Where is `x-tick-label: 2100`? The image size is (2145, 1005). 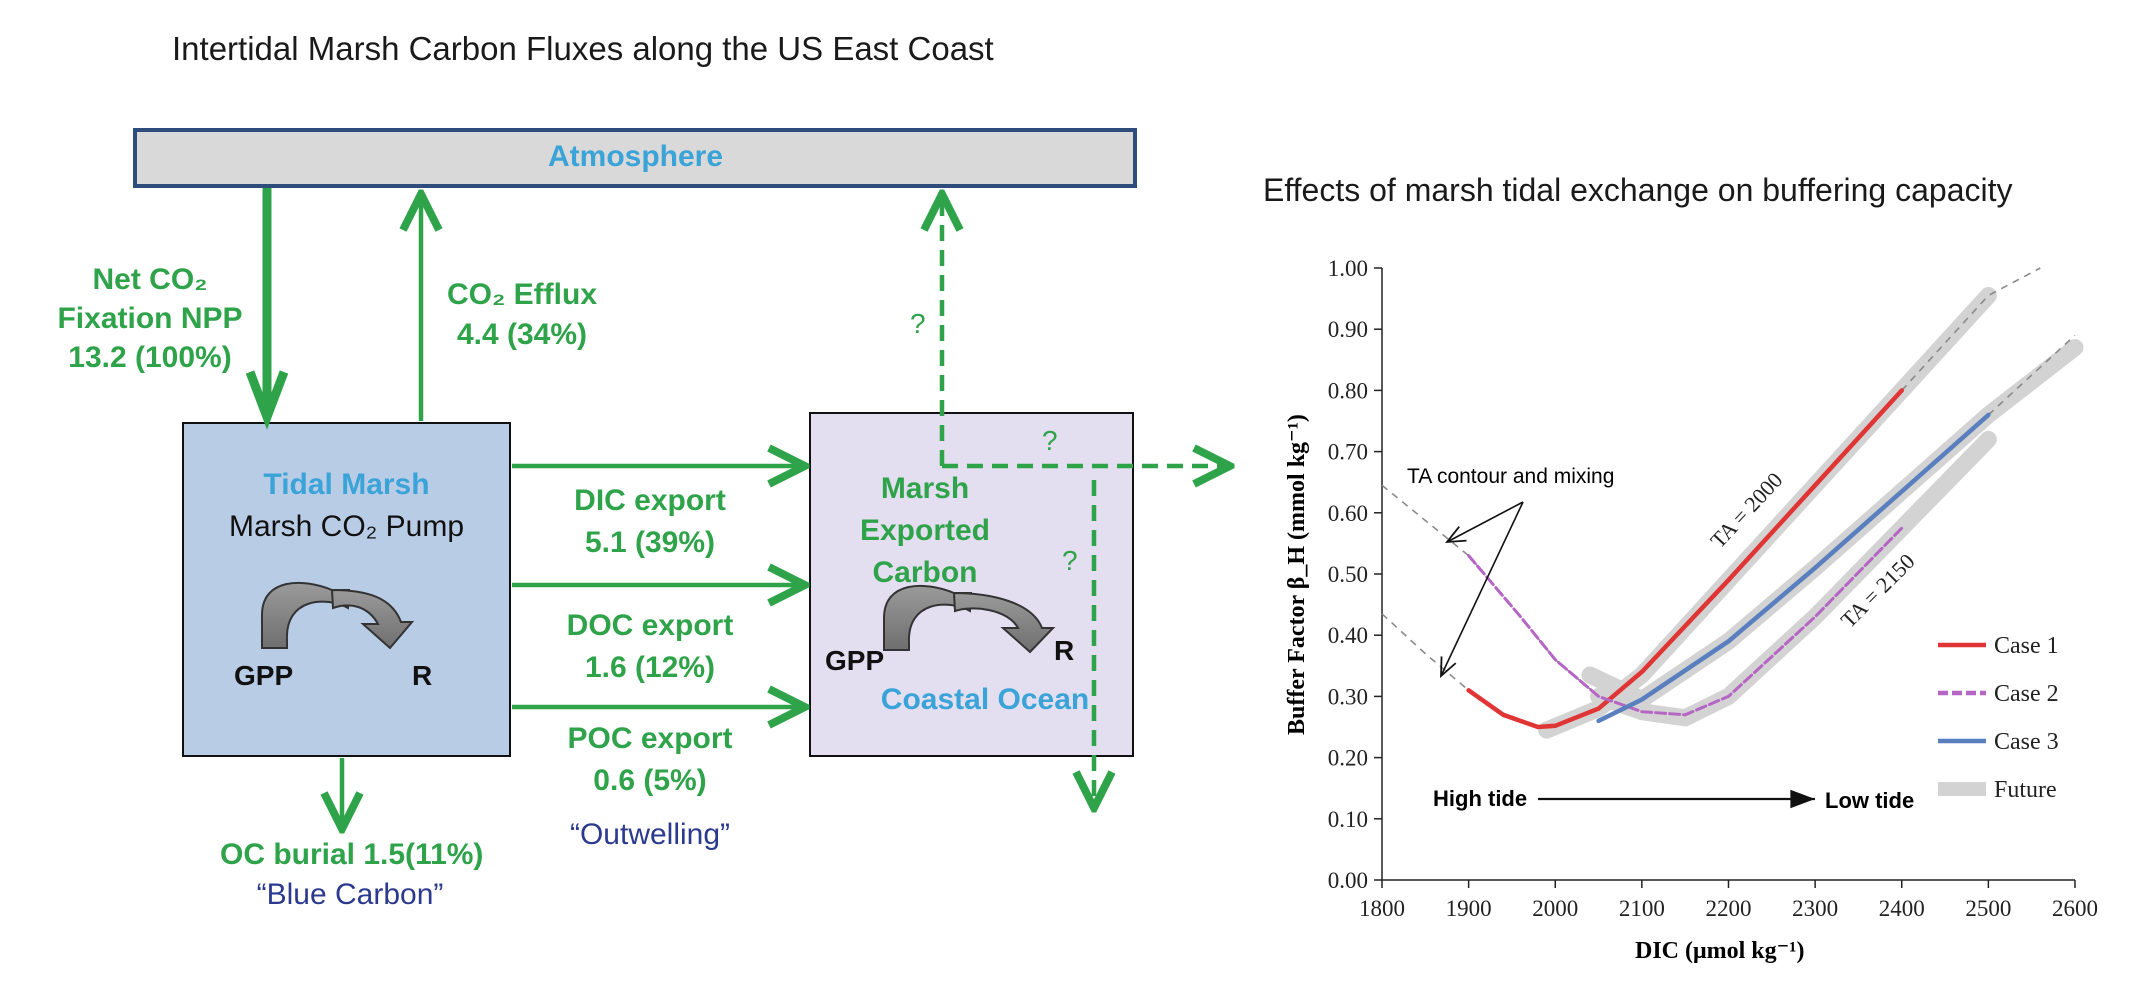 x-tick-label: 2100 is located at coordinates (1642, 908).